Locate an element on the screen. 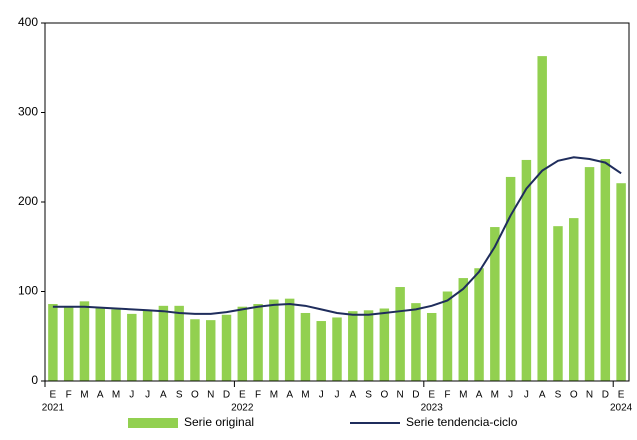 The width and height of the screenshot is (637, 440). year-label: 2023 is located at coordinates (432, 408).